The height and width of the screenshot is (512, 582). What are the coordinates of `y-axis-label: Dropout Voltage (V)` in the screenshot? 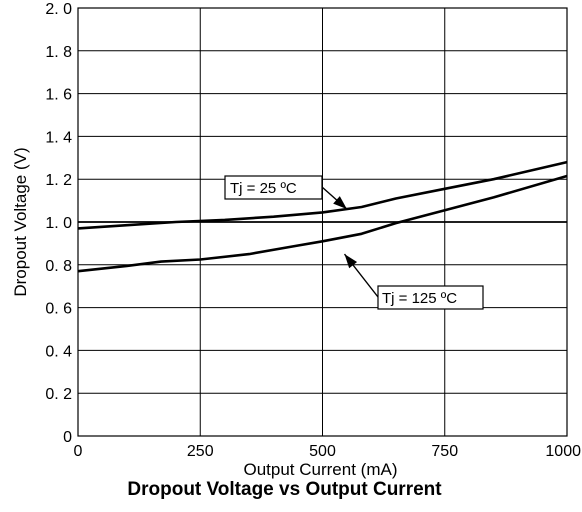 It's located at (20, 221).